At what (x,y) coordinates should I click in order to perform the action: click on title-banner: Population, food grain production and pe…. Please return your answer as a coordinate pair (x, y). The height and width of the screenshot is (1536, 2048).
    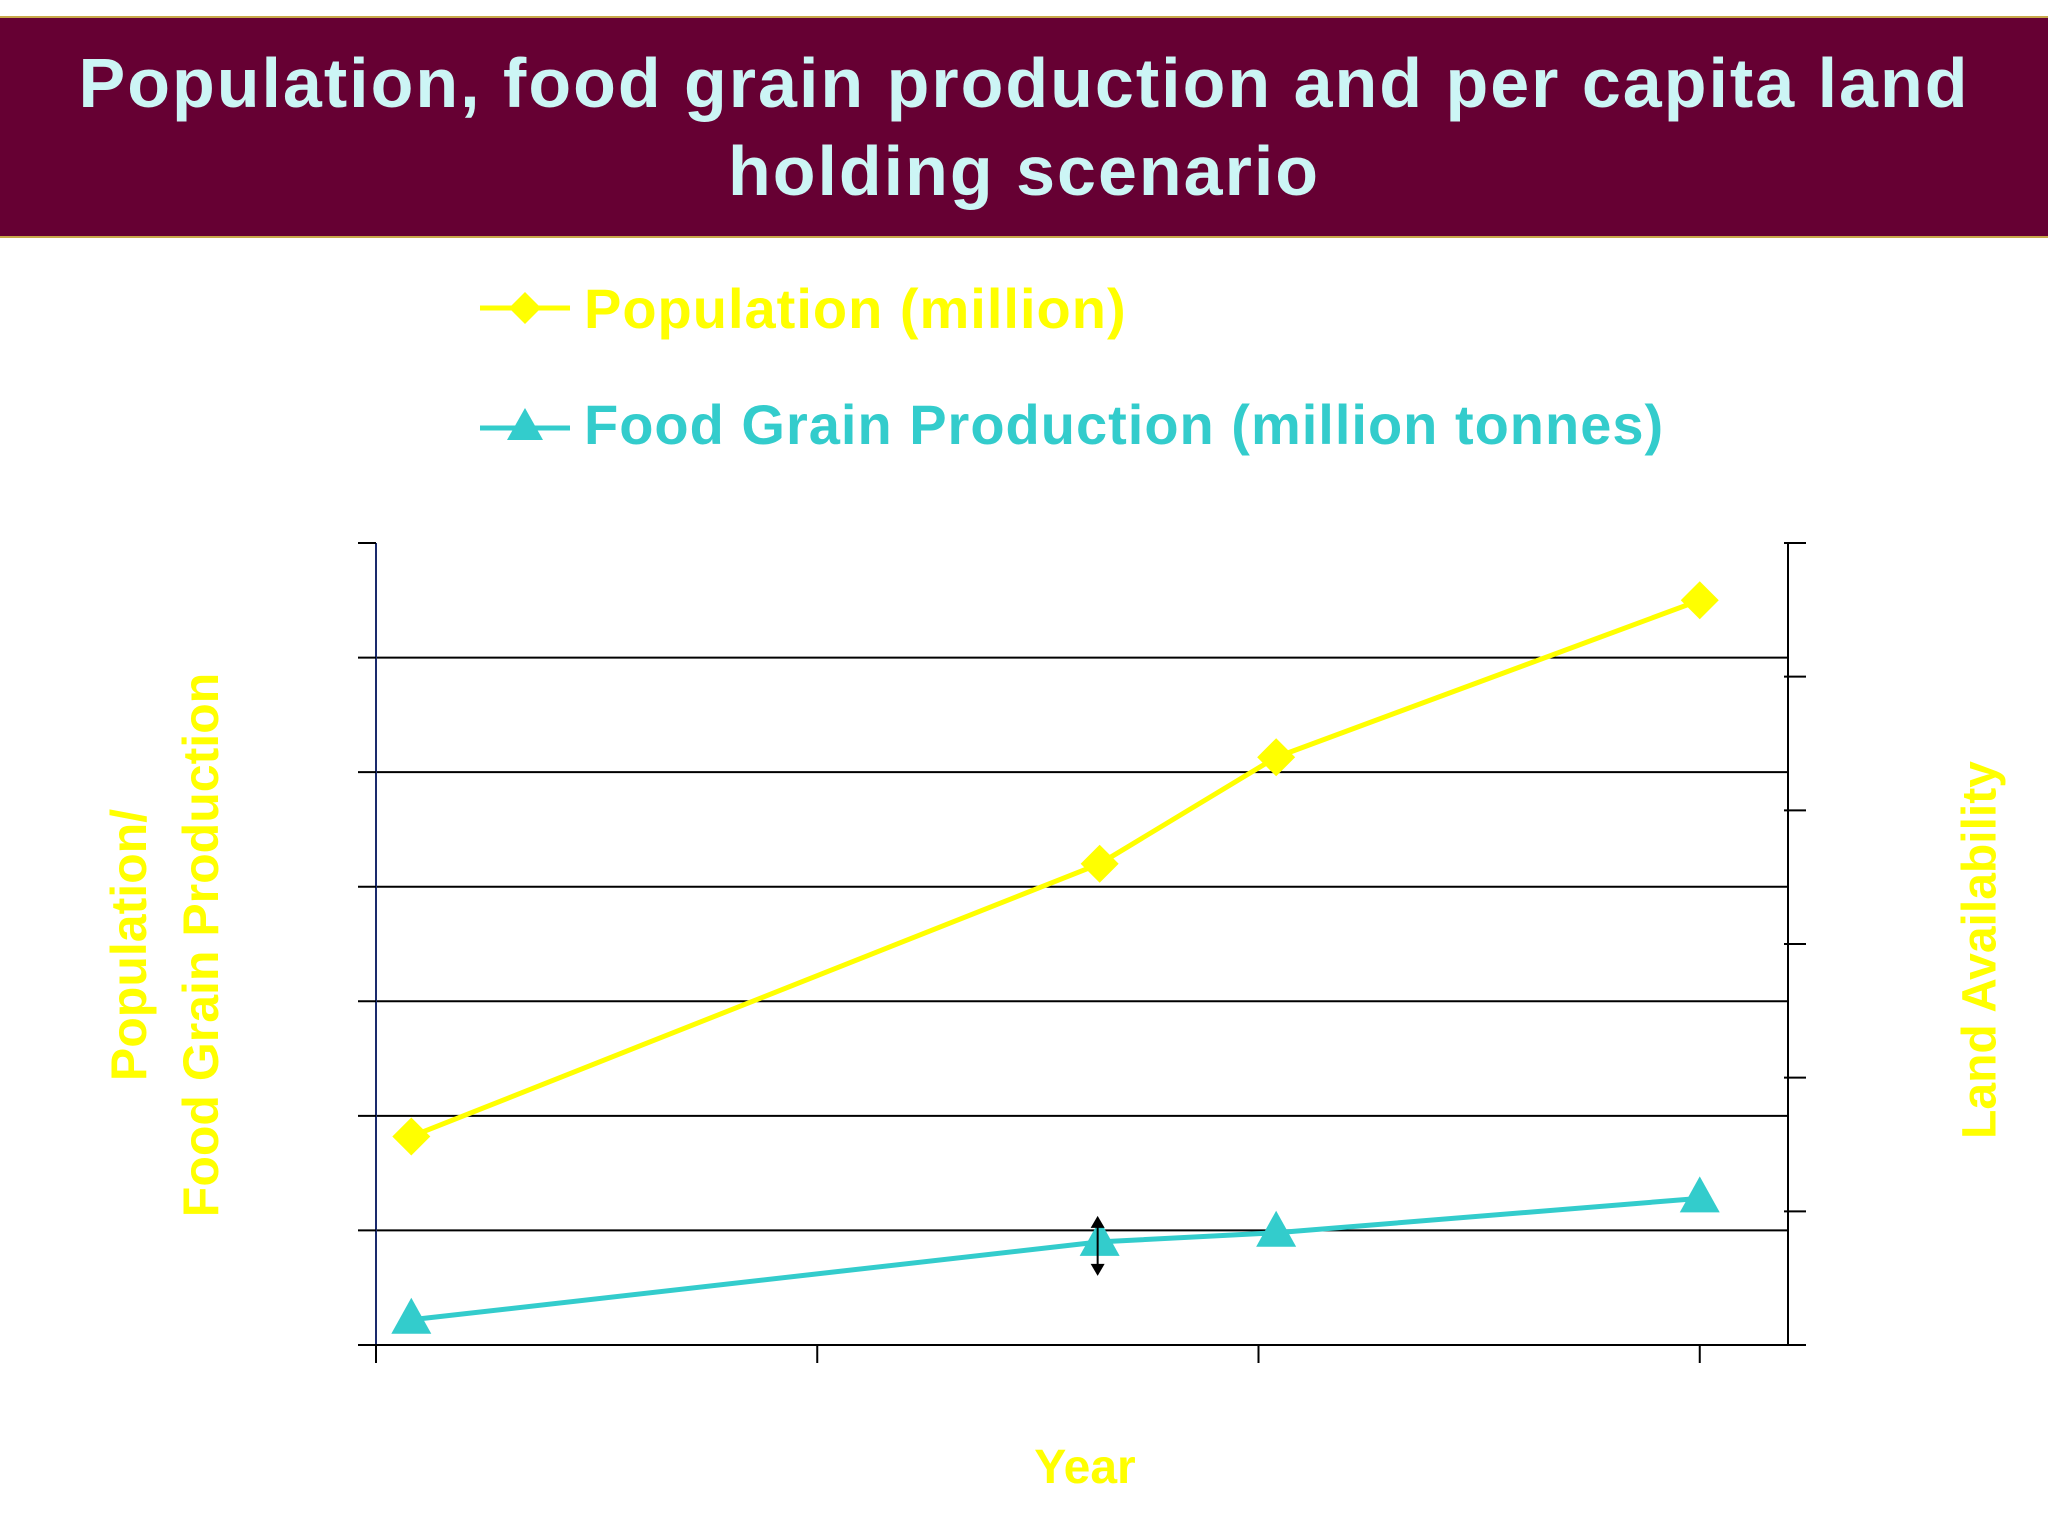
    Looking at the image, I should click on (1024, 127).